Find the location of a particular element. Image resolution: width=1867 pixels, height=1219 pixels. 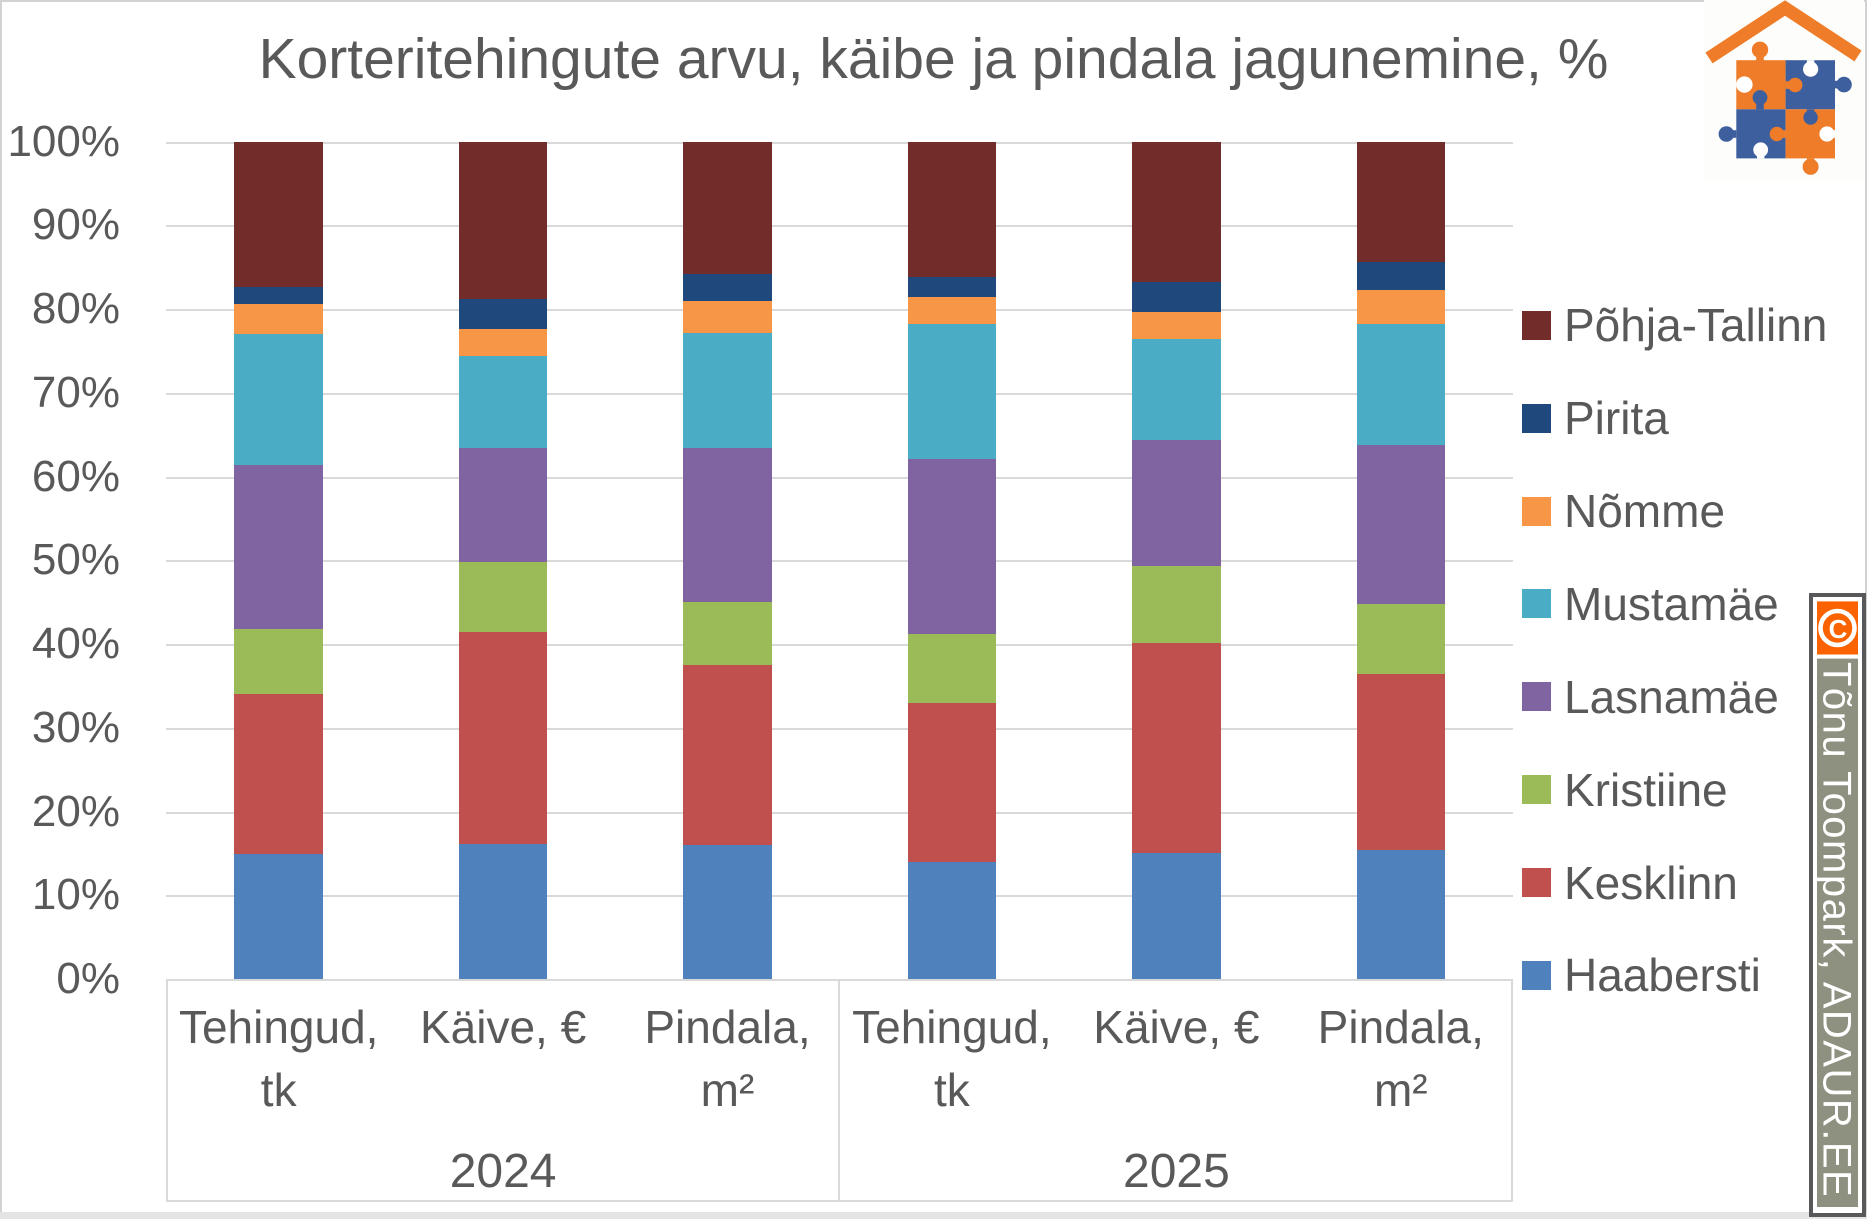

svg-text: Tõnu Toompark, ADAUR.EE is located at coordinates (1837, 930).